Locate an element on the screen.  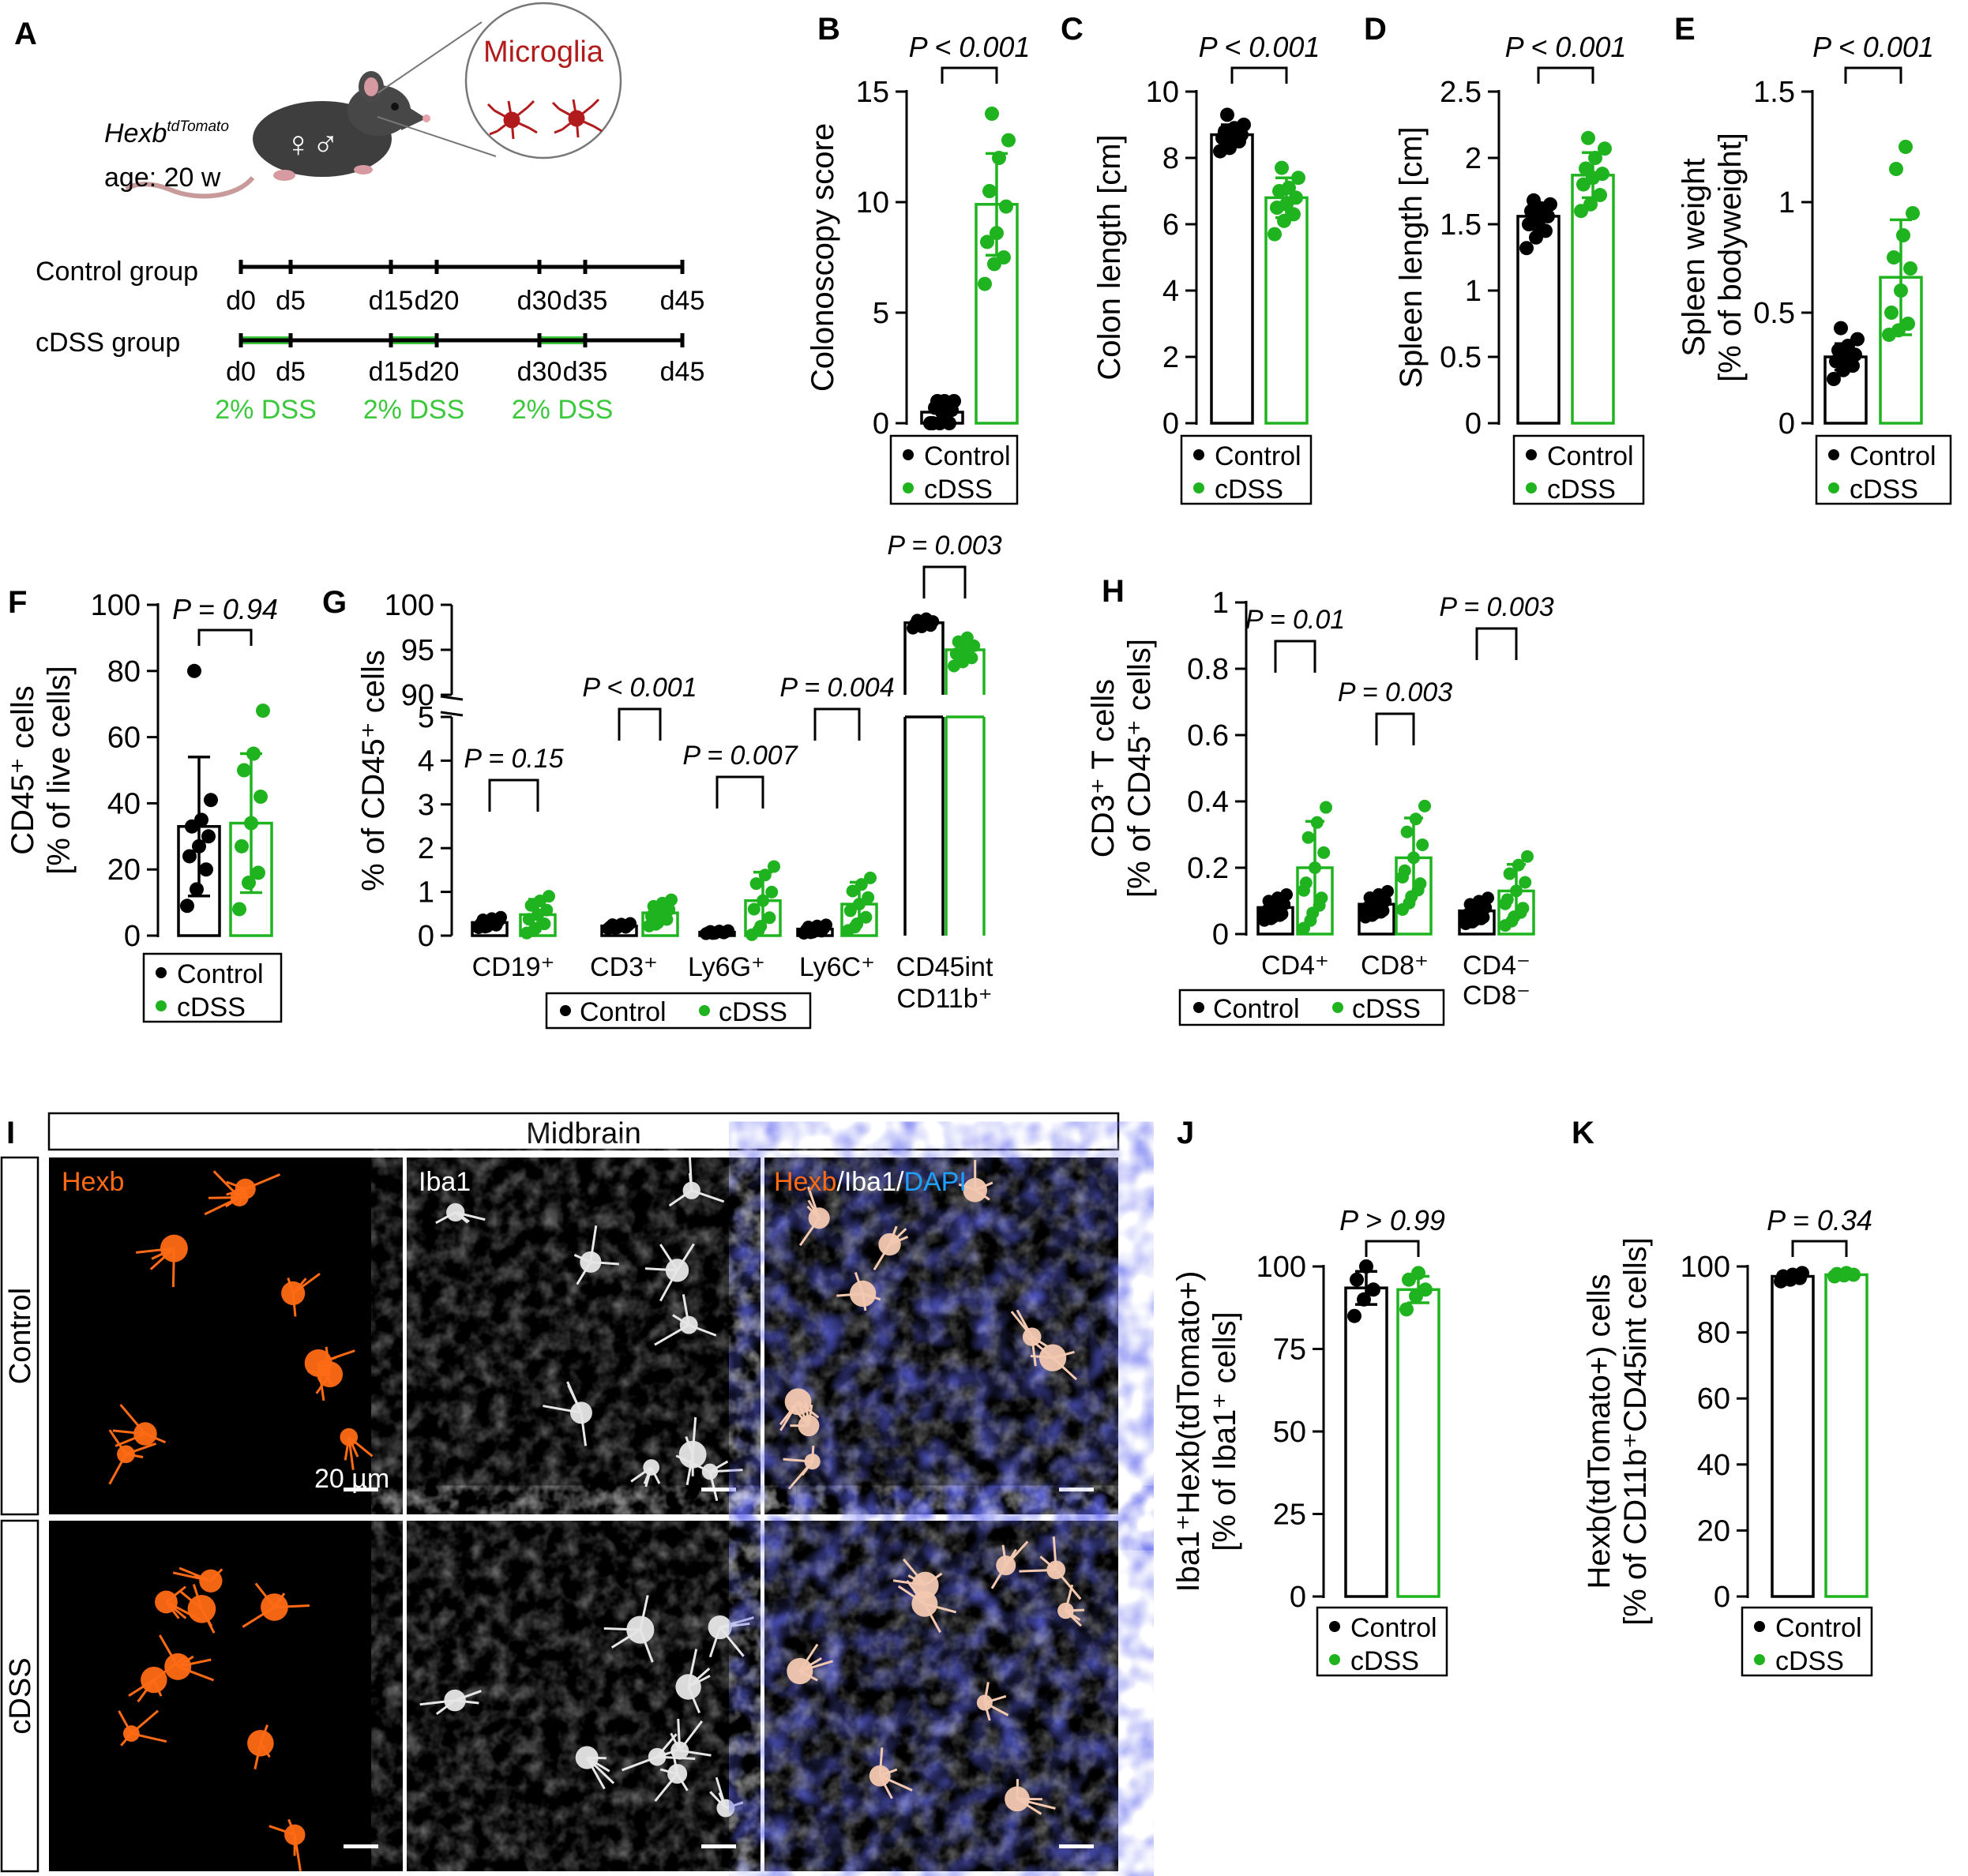
p-value: P = 0.01 is located at coordinates (1295, 620).